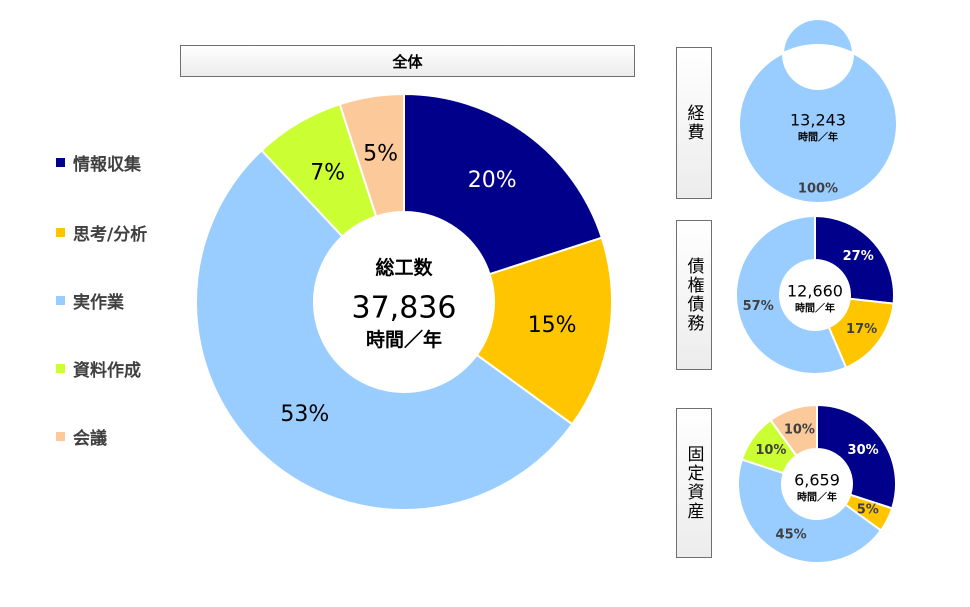  What do you see at coordinates (90, 439) in the screenshot?
I see `legend-label: 会議` at bounding box center [90, 439].